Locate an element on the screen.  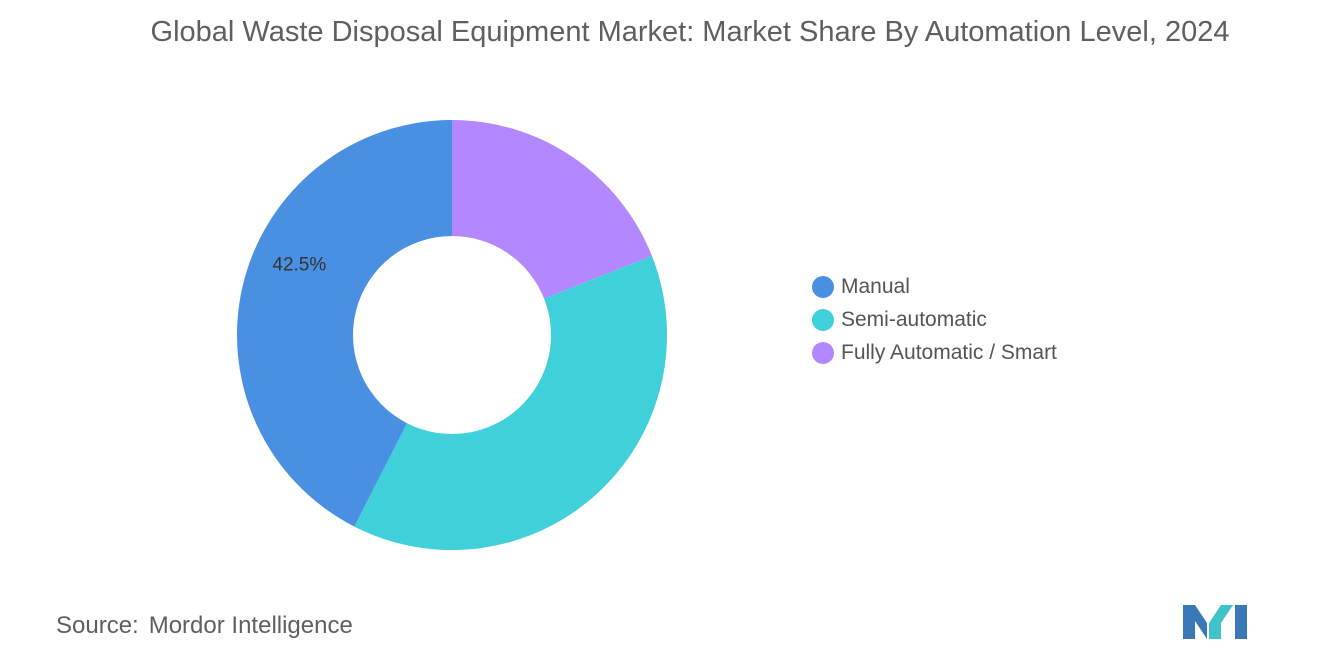
source-value: Mordor Intelligence is located at coordinates (250, 625).